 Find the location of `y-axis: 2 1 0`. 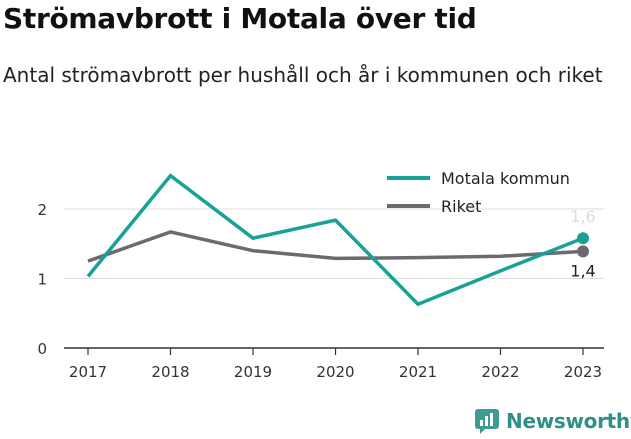

y-axis: 2 1 0 is located at coordinates (42, 279).